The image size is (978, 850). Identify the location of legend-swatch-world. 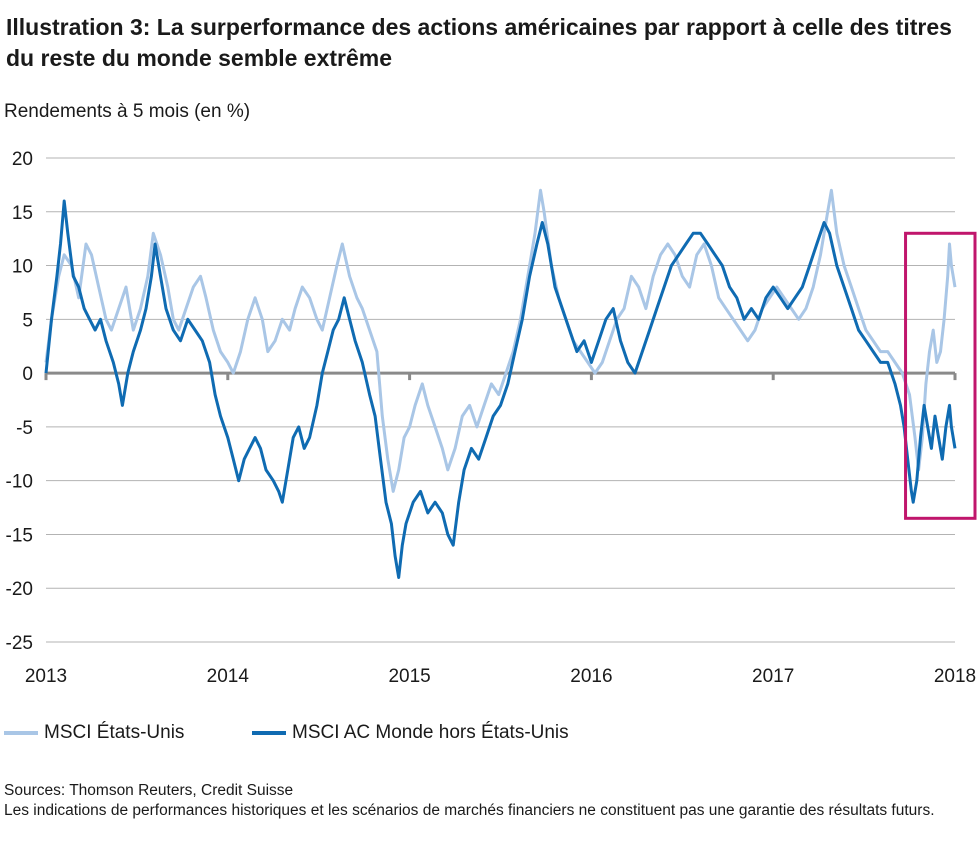
(269, 733).